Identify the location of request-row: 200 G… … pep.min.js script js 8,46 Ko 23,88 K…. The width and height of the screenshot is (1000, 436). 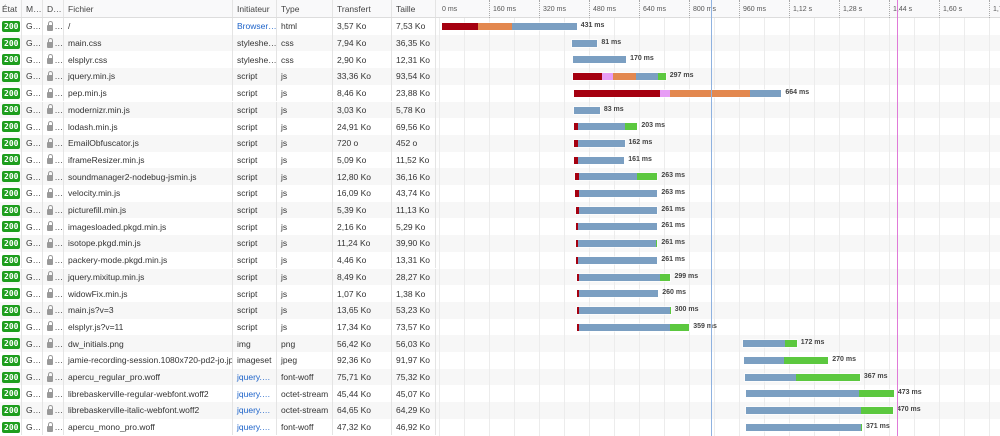
(500, 93).